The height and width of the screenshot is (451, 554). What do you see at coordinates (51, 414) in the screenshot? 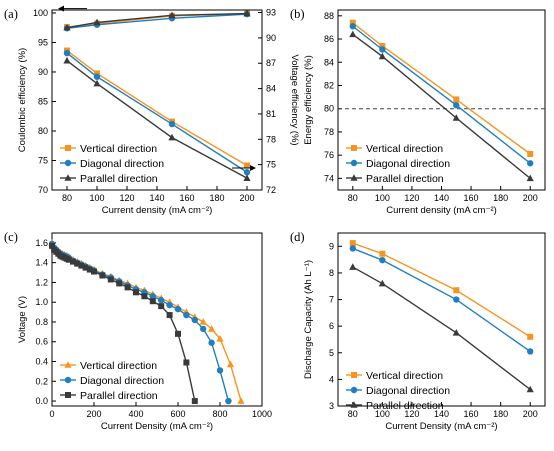
I see `x-tick-label: 0` at bounding box center [51, 414].